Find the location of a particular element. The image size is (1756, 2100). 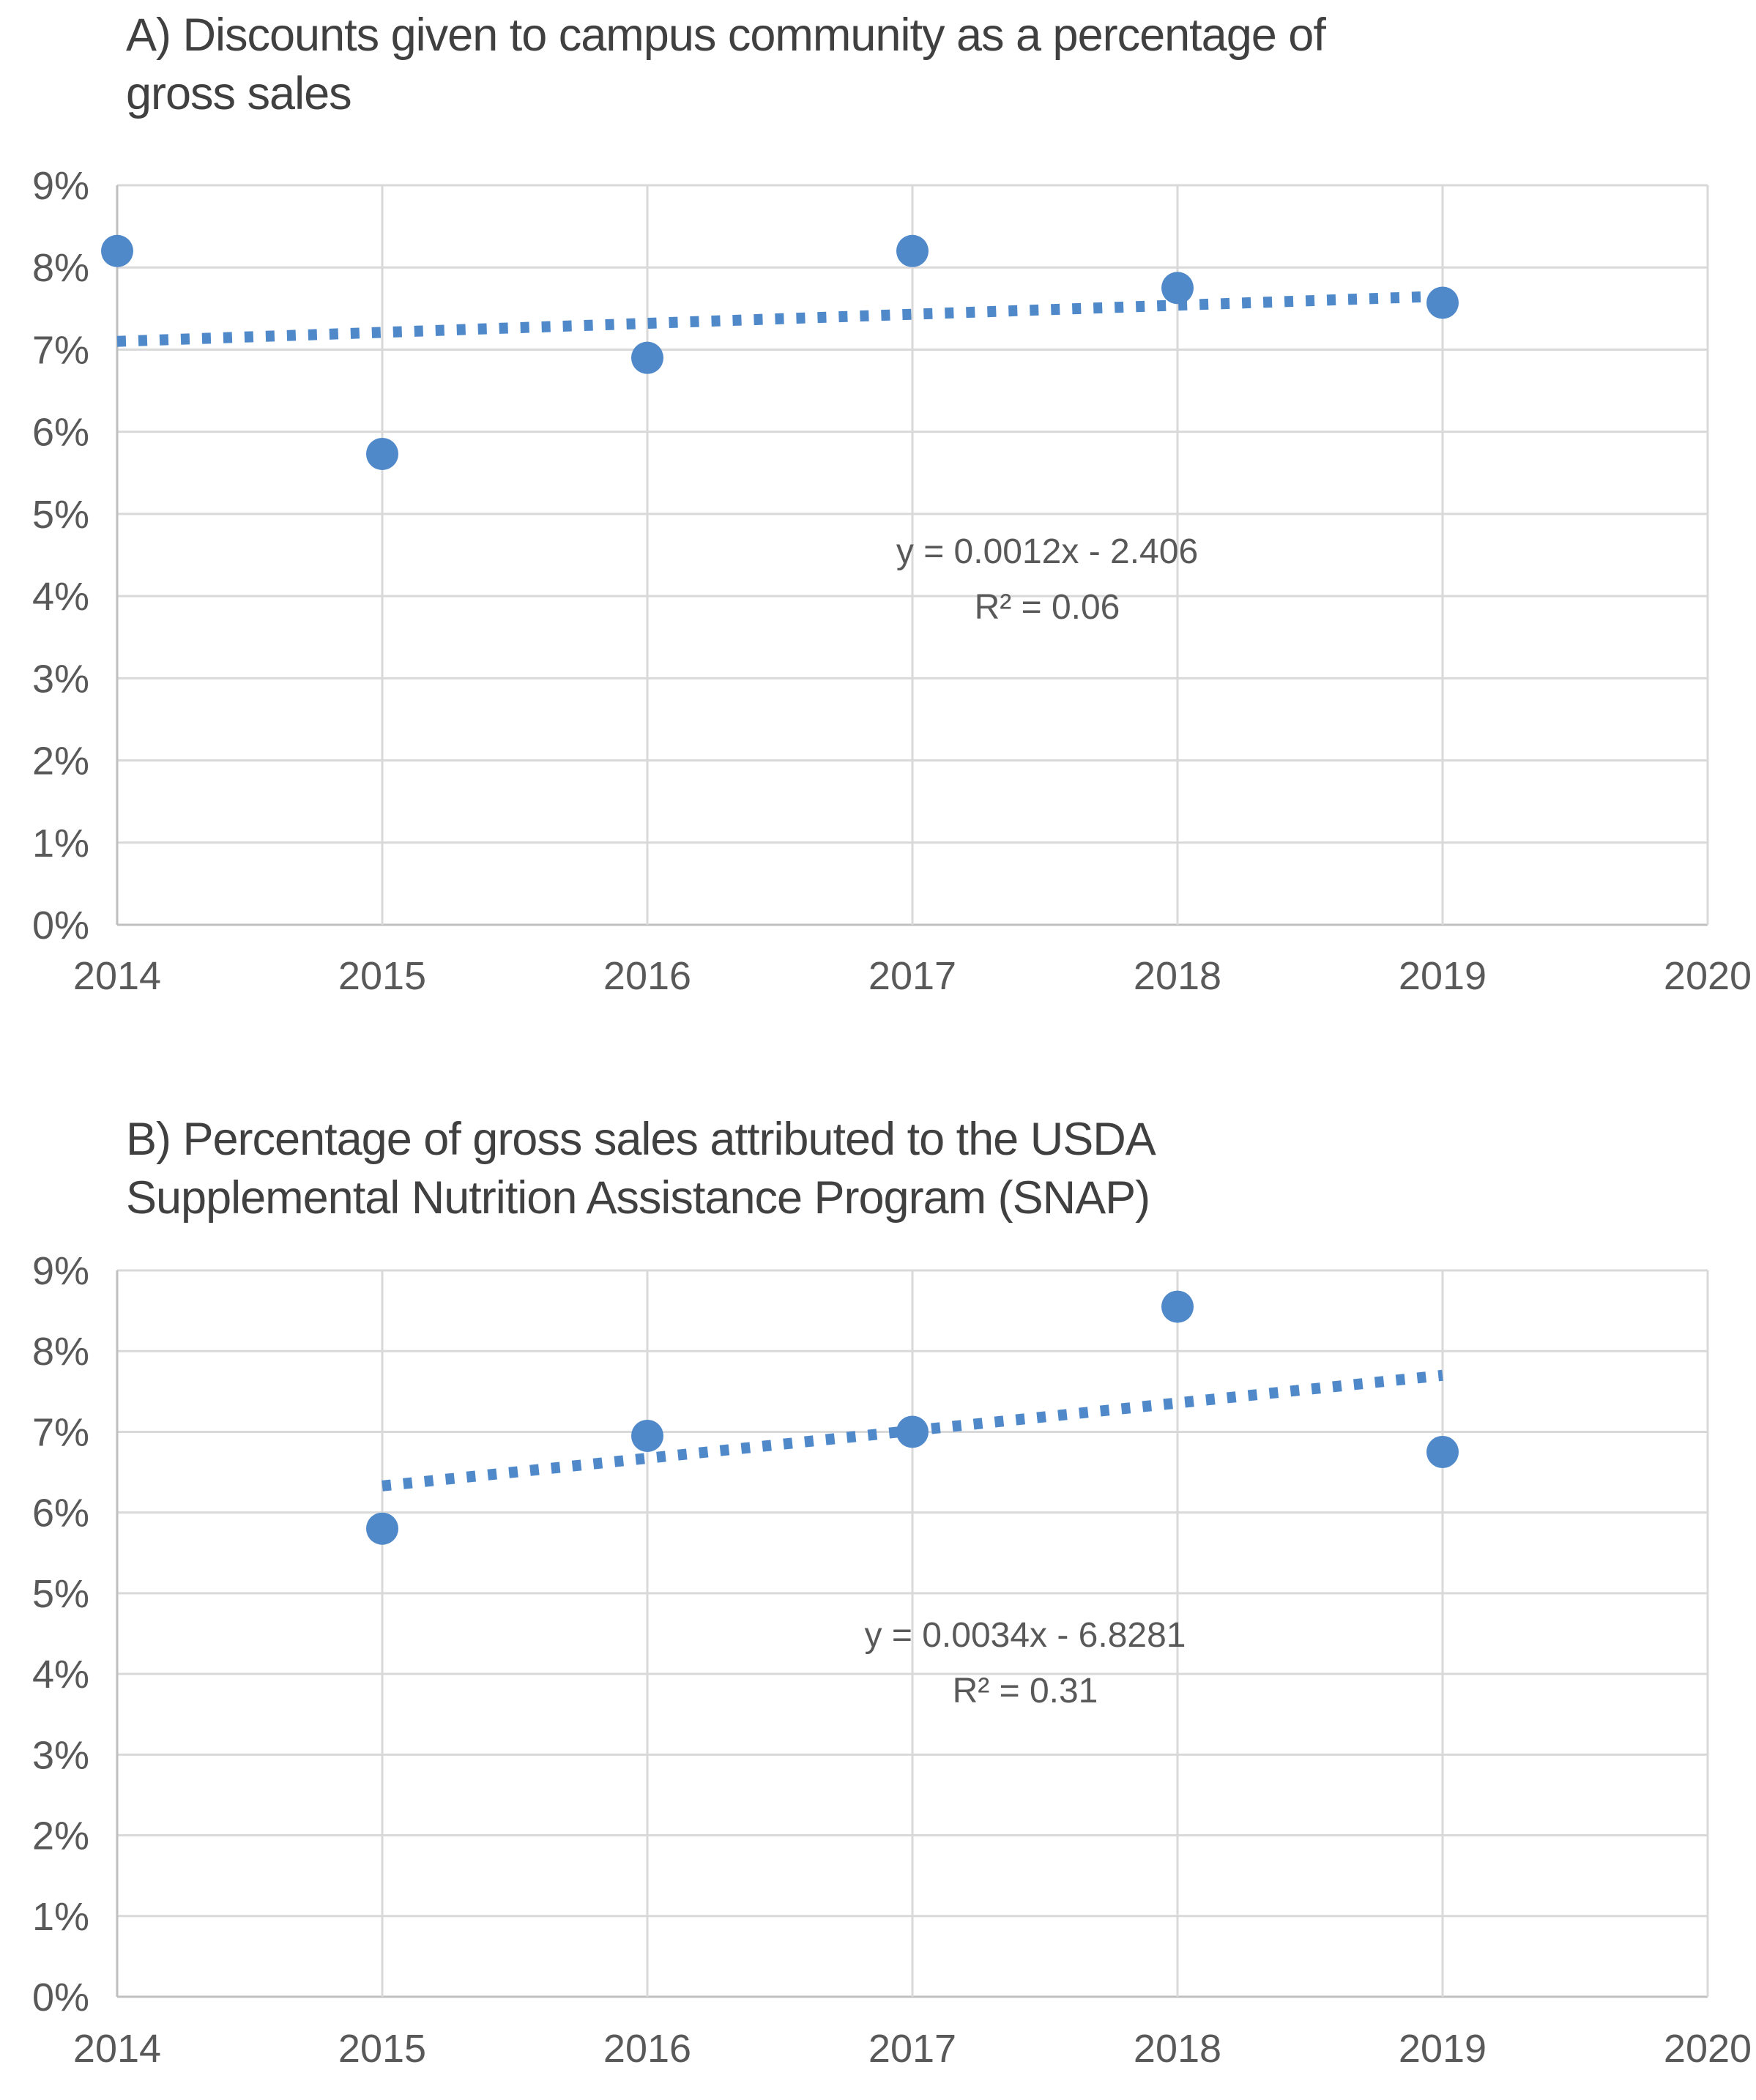

chart-a-trendline-label: y = 0.0012x - 2.406 R² = 0.06 is located at coordinates (1047, 580).